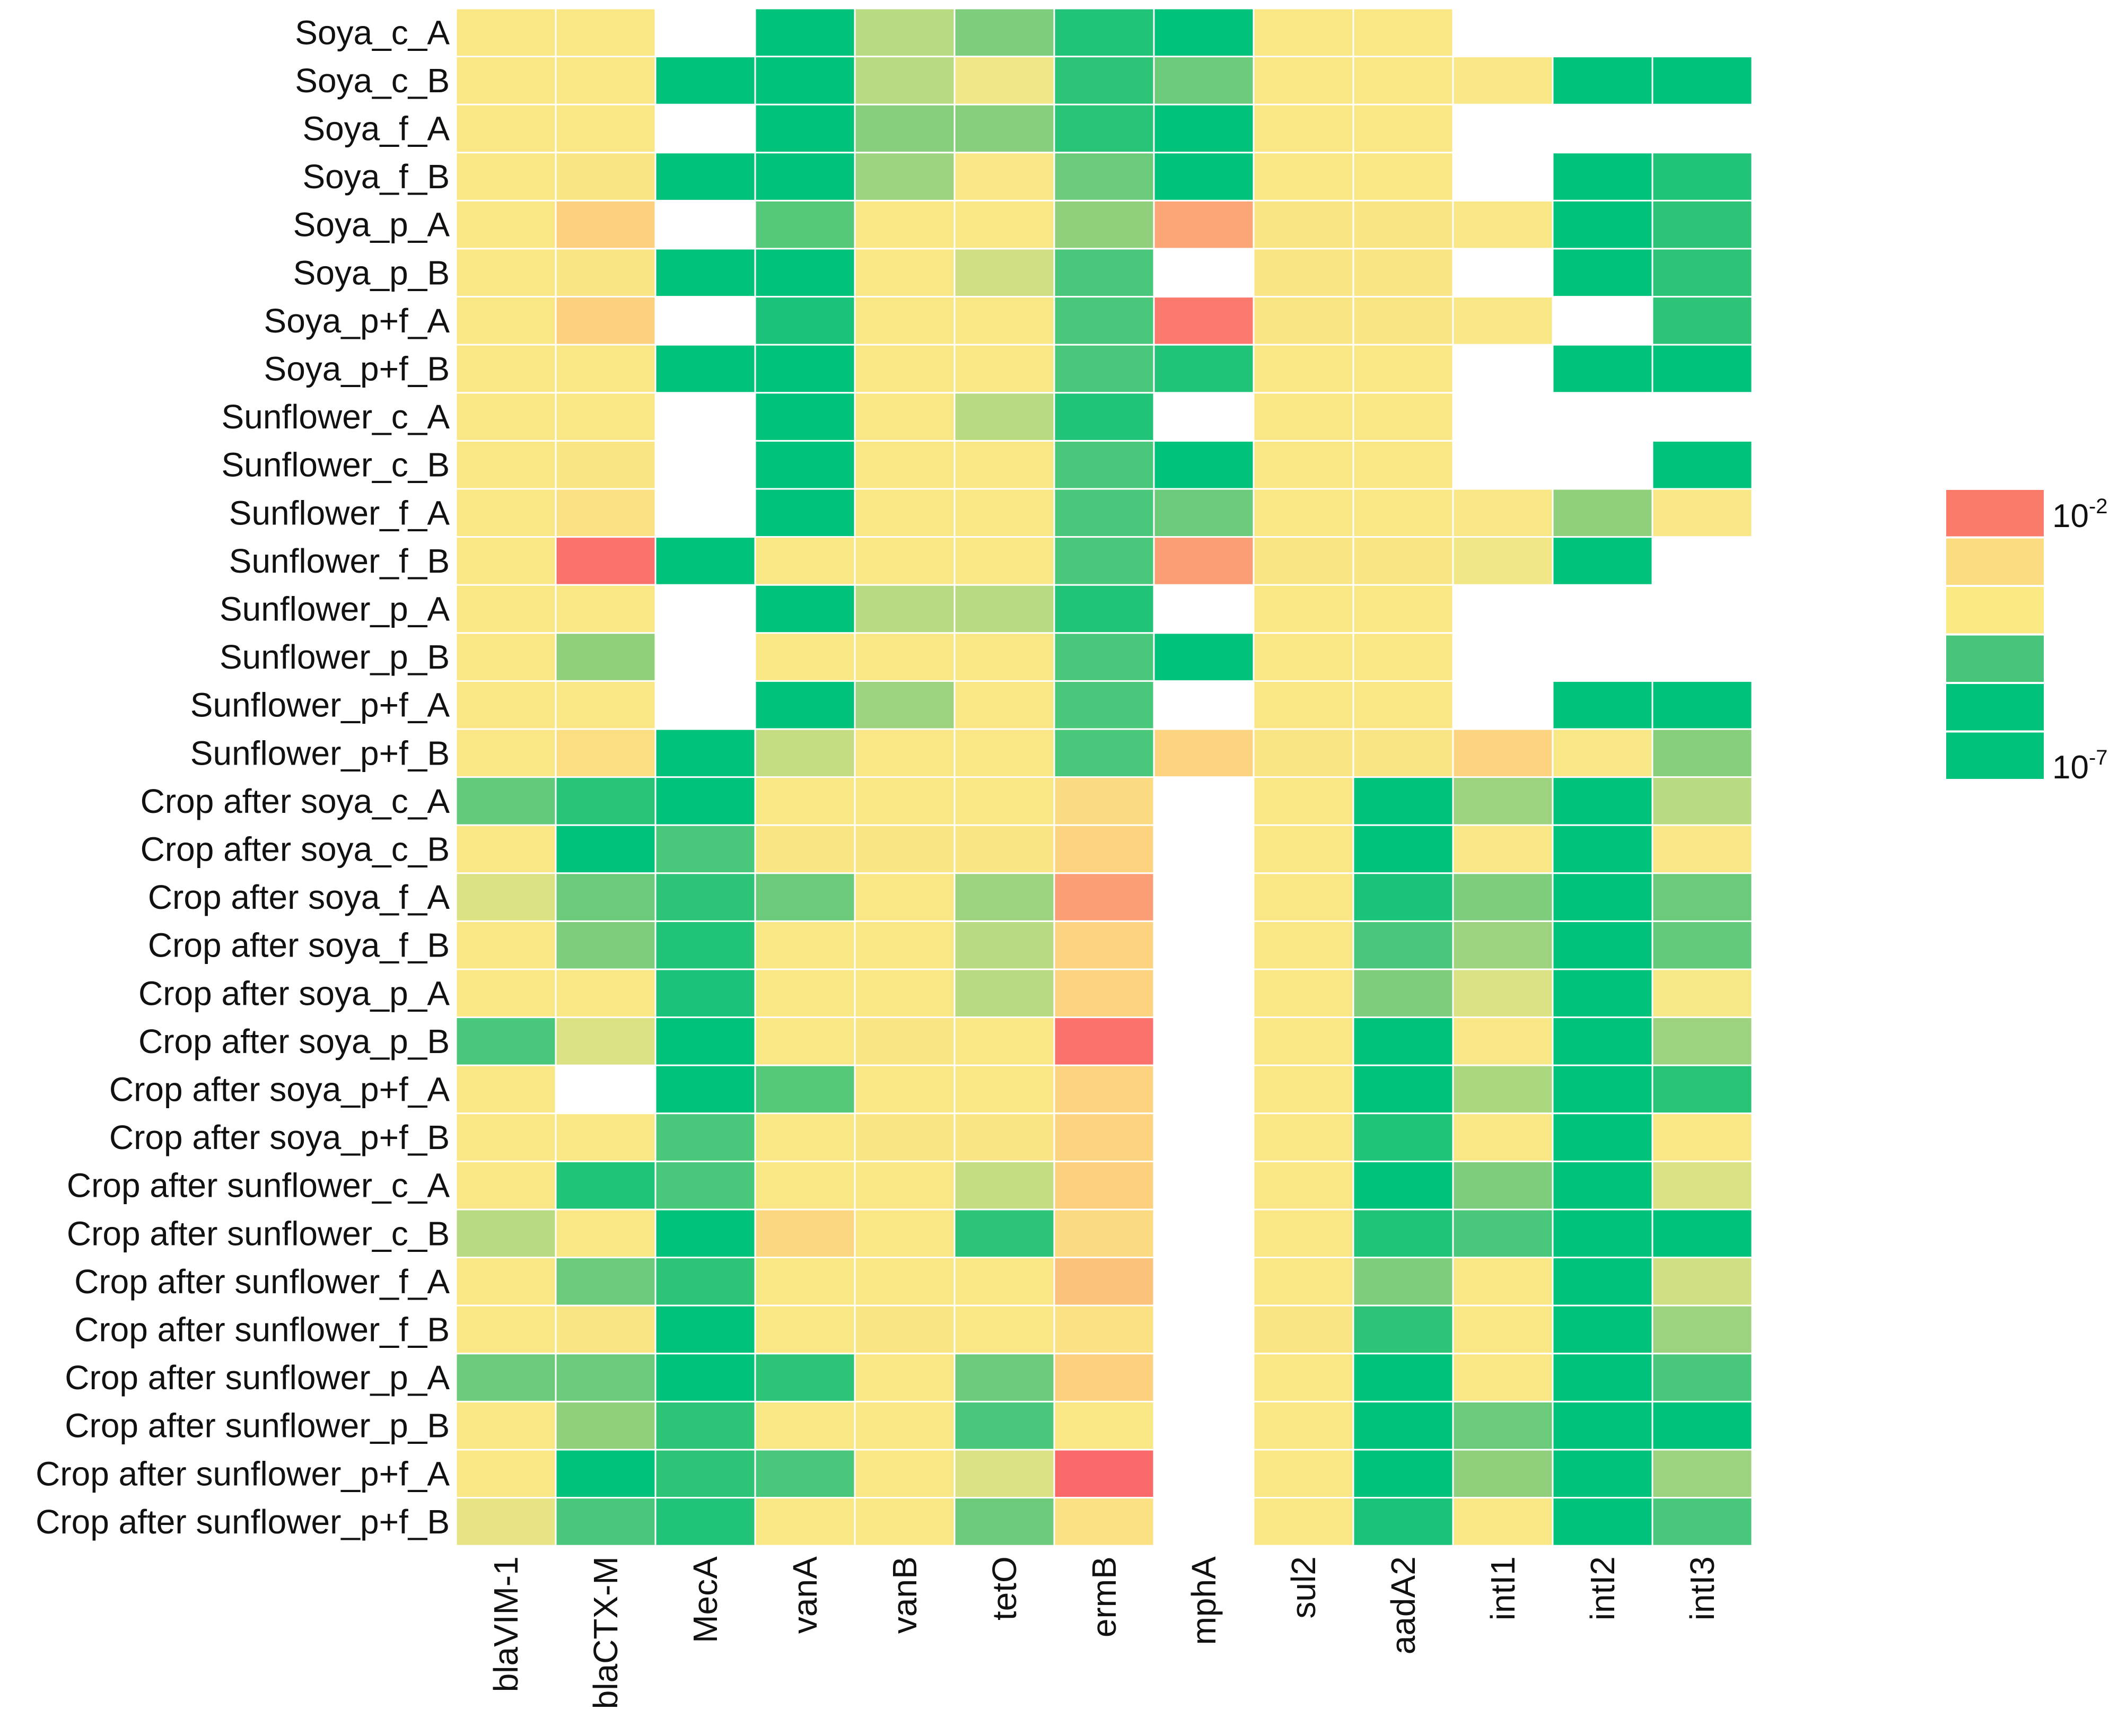 The width and height of the screenshot is (2118, 1736). I want to click on row-label: Sunflower_p_A, so click(335, 609).